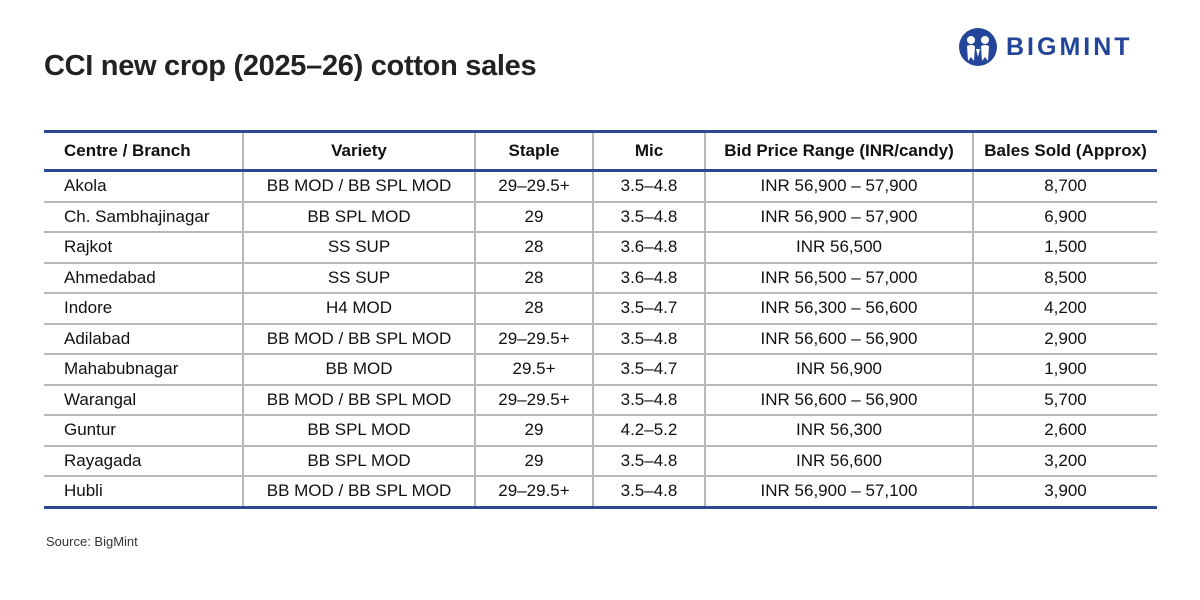 Image resolution: width=1200 pixels, height=600 pixels. What do you see at coordinates (1064, 430) in the screenshot?
I see `cell-bales-sold: 2,600` at bounding box center [1064, 430].